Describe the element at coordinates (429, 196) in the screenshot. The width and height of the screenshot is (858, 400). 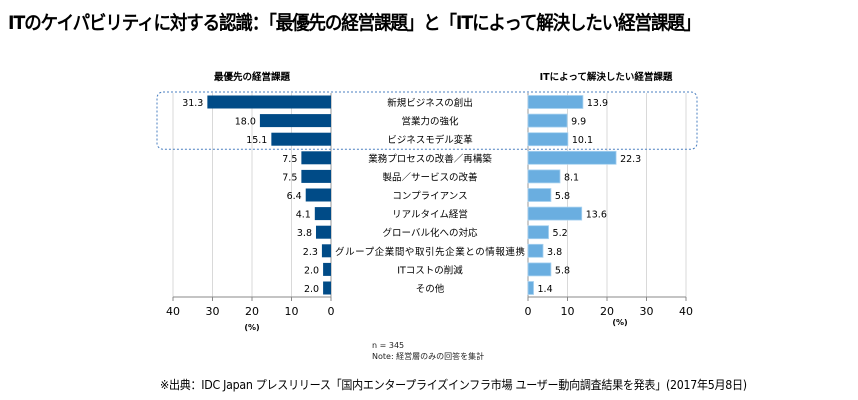
I see `category-label: コンプライアンス` at that location.